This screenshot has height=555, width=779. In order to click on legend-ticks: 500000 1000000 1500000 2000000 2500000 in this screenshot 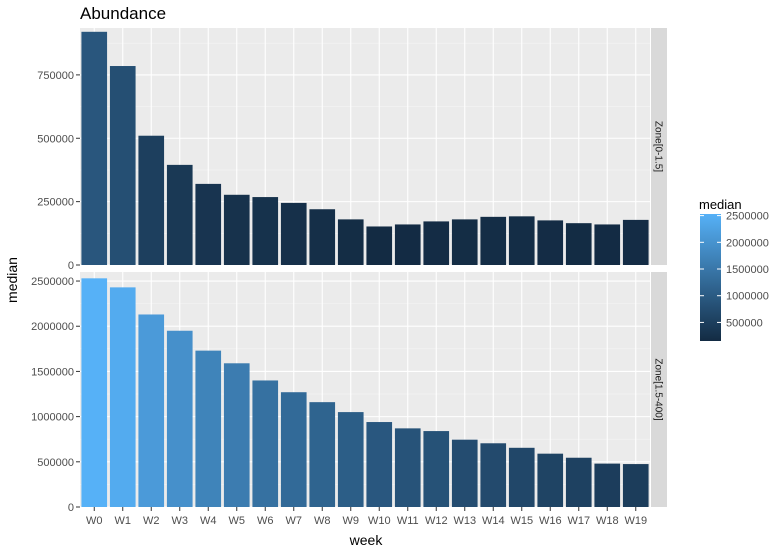, I will do `click(734, 270)`.